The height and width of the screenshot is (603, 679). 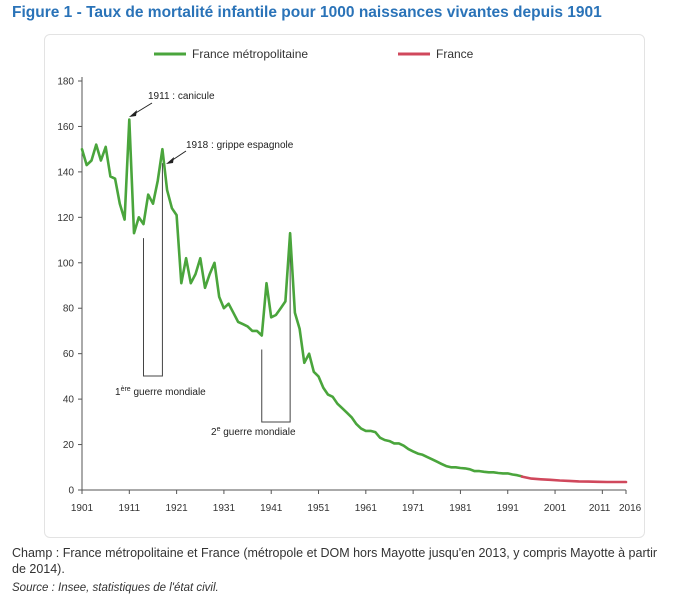 What do you see at coordinates (216, 293) in the screenshot?
I see `war-brackets` at bounding box center [216, 293].